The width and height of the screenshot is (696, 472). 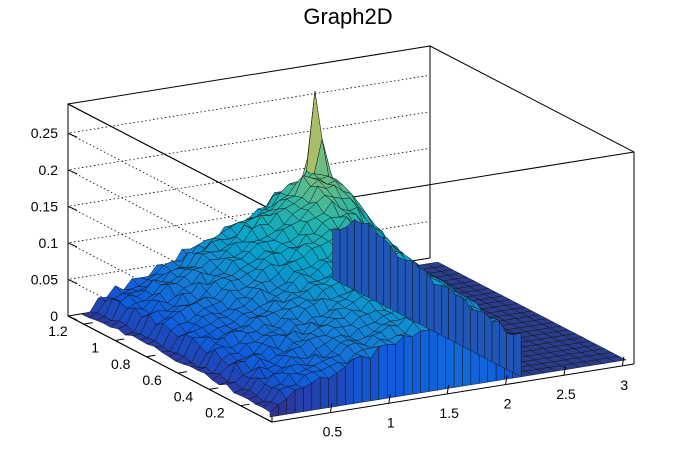 I want to click on y-tick-label: 0.8, so click(x=121, y=364).